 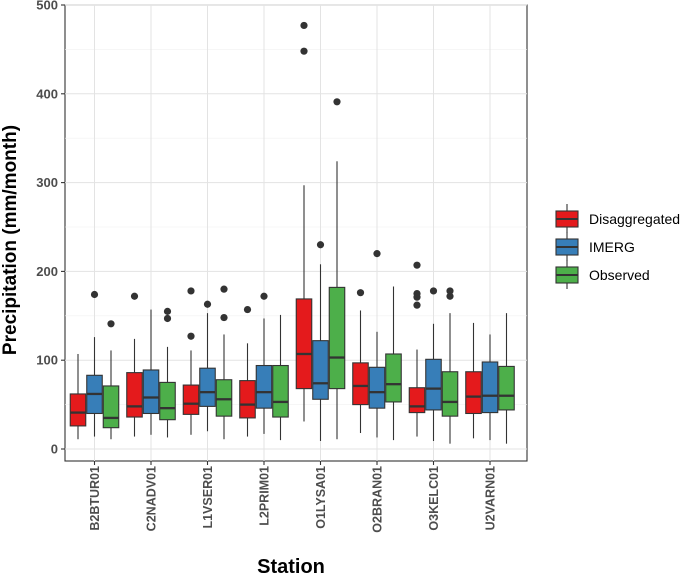 What do you see at coordinates (378, 499) in the screenshot?
I see `x-tick-label: O2BRAN01` at bounding box center [378, 499].